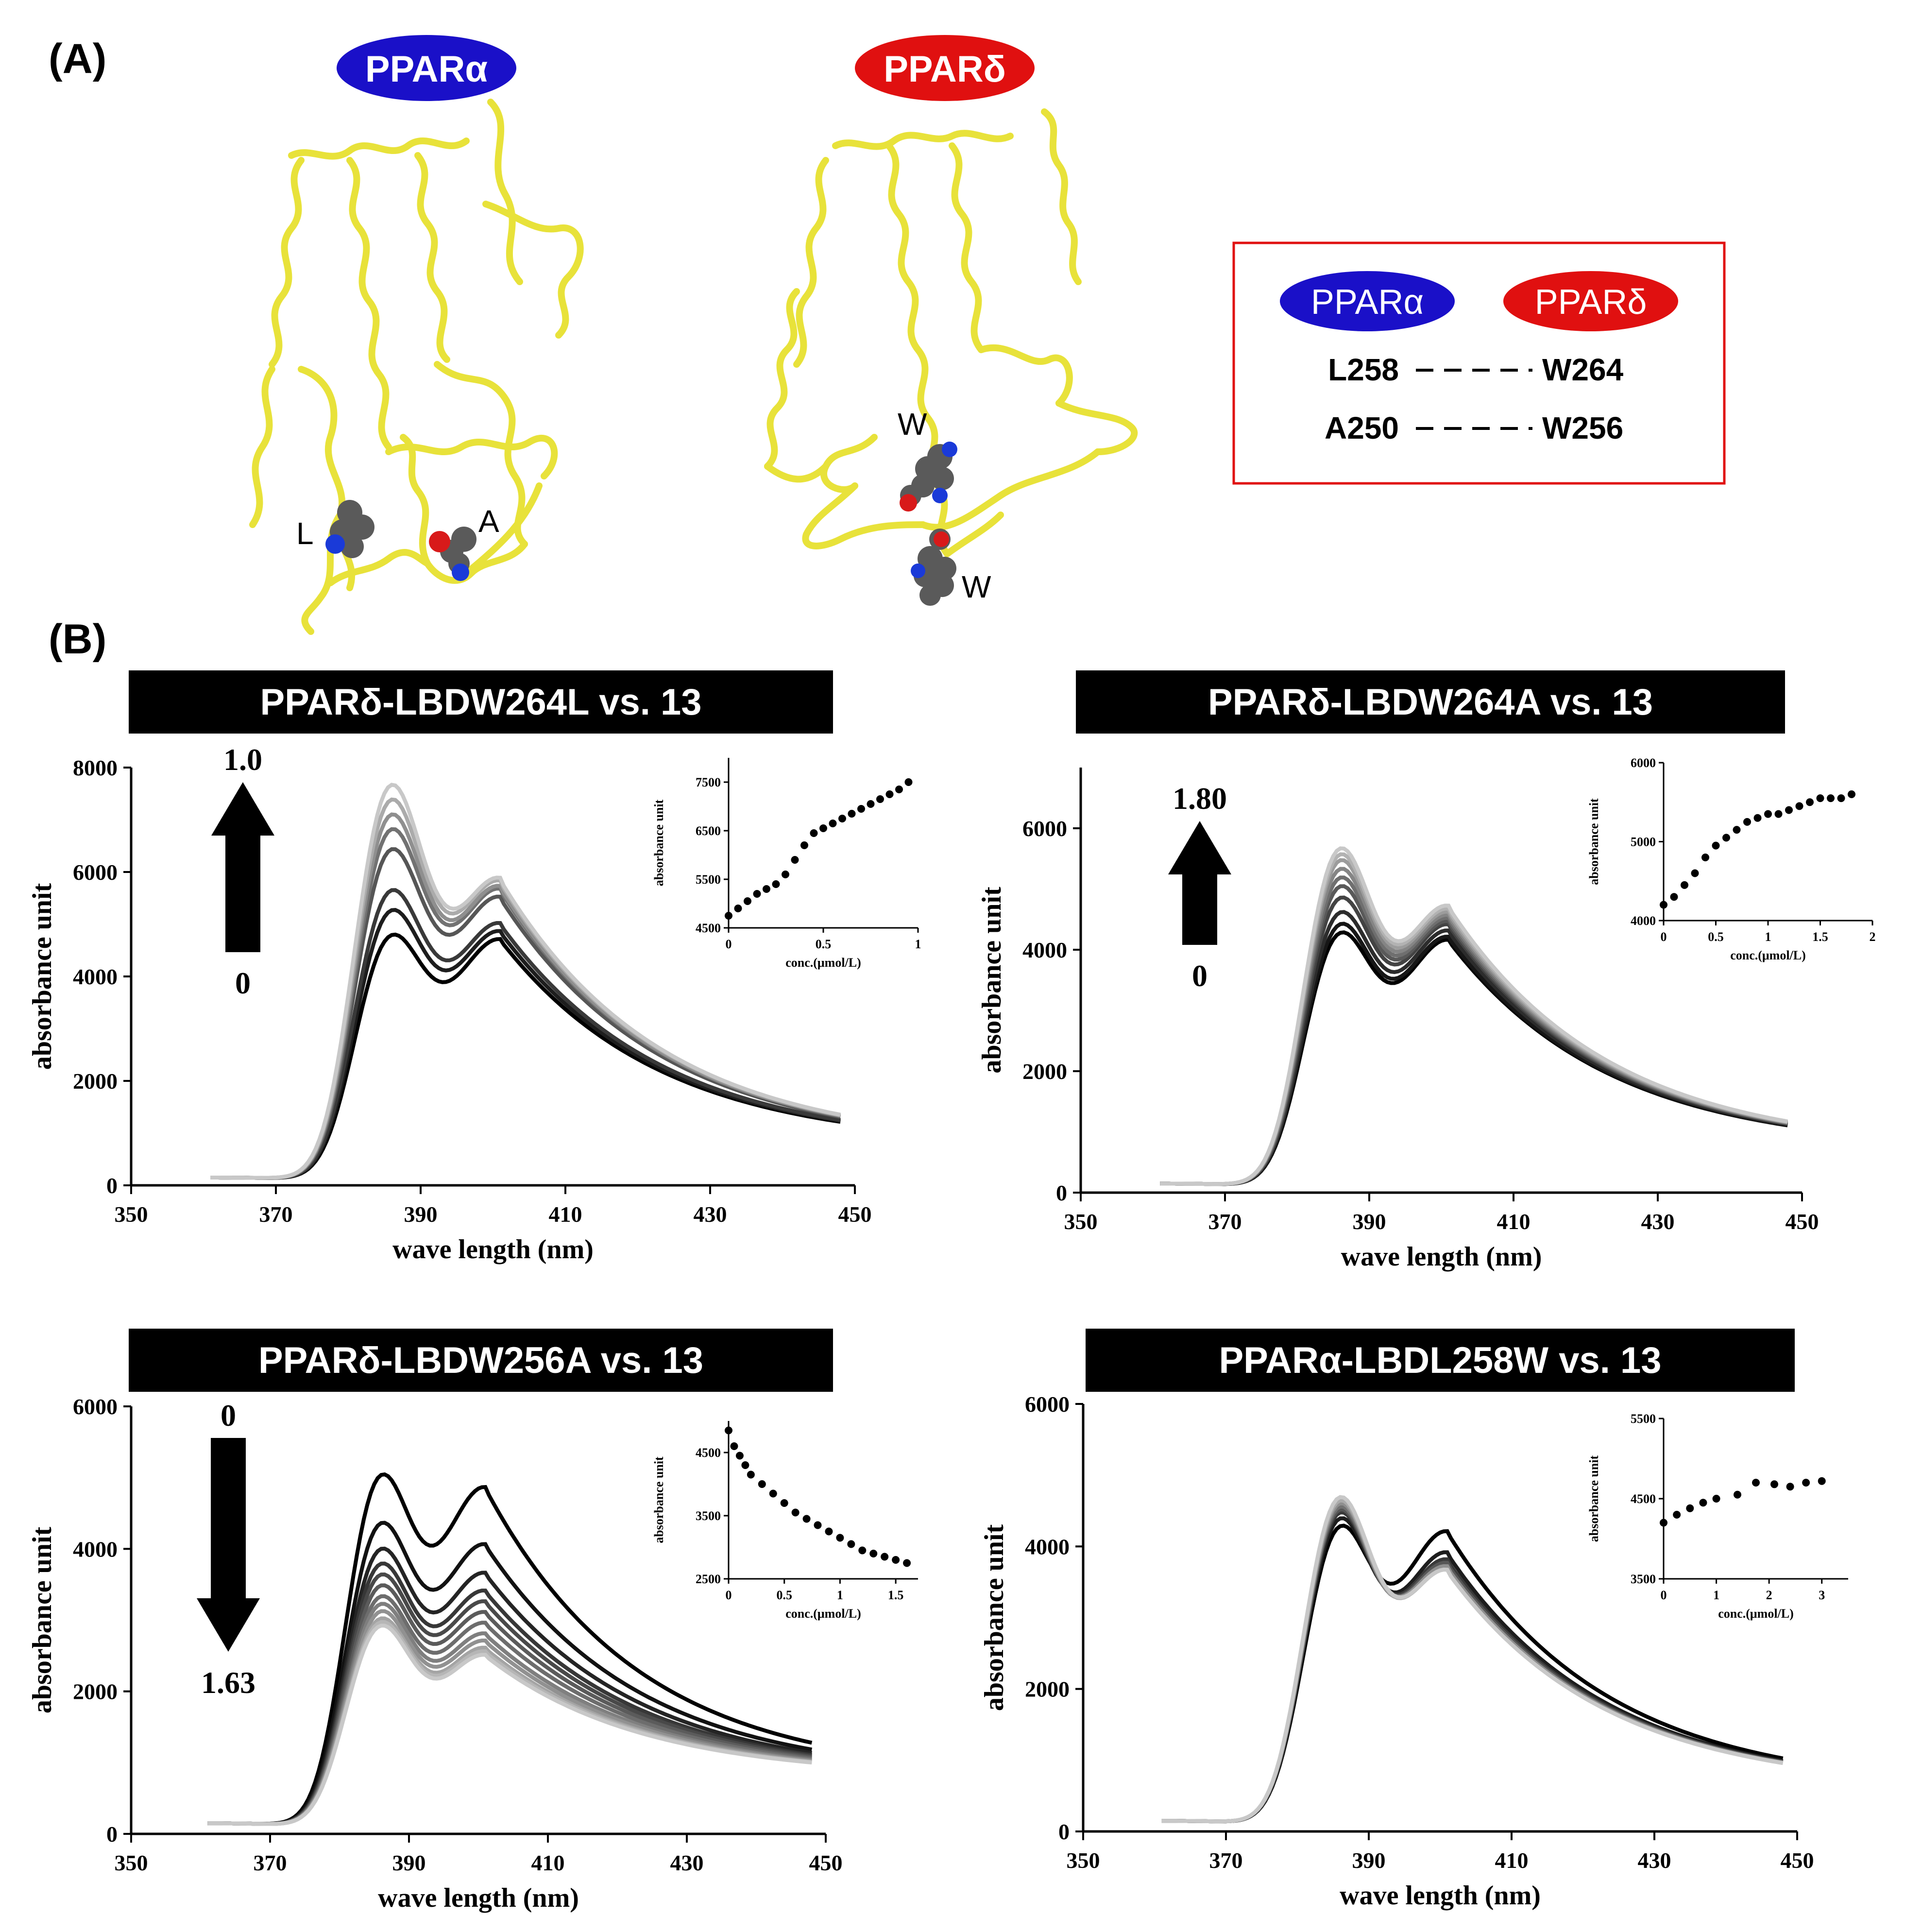 The width and height of the screenshot is (1905, 1932). I want to click on chart-title: PPARδ-LBDW256A vs. 13, so click(481, 1360).